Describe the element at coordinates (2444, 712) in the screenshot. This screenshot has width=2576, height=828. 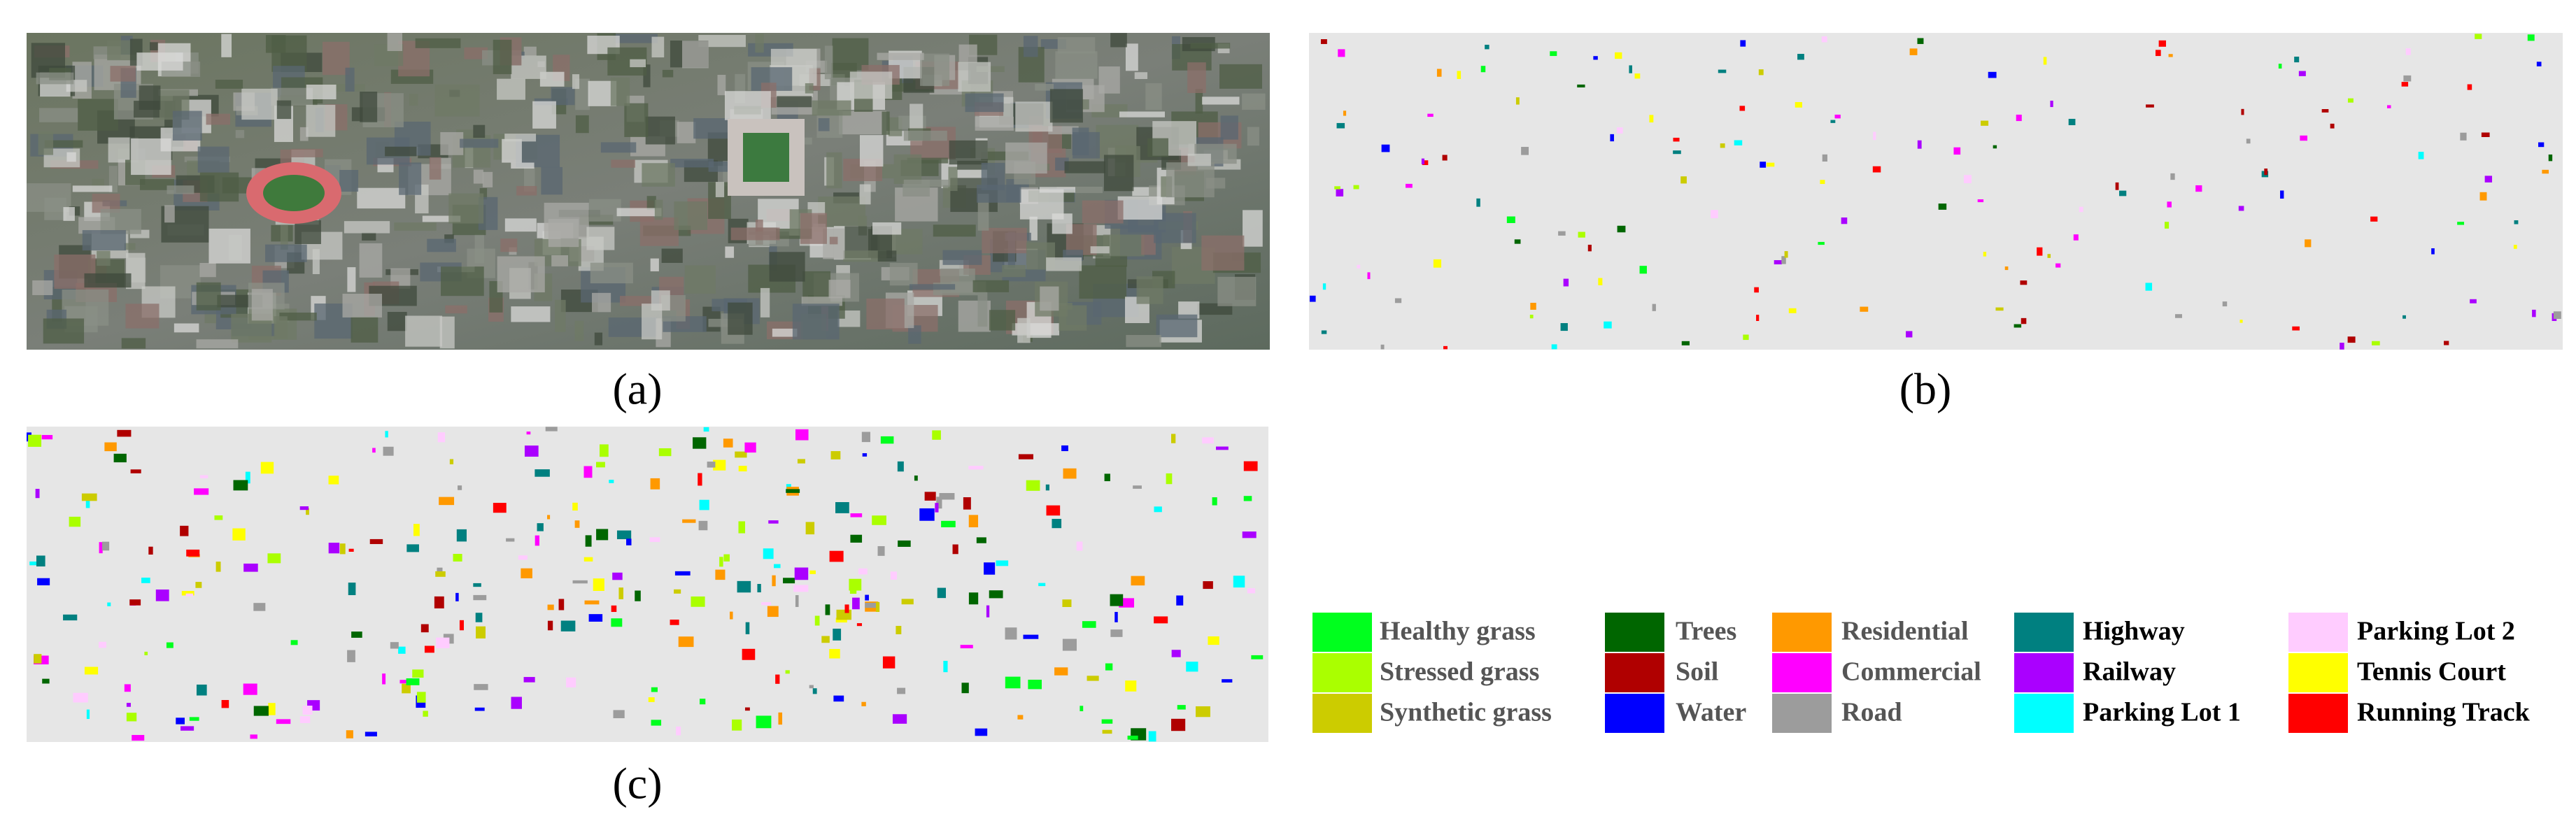
I see `legend-label: Running Track` at that location.